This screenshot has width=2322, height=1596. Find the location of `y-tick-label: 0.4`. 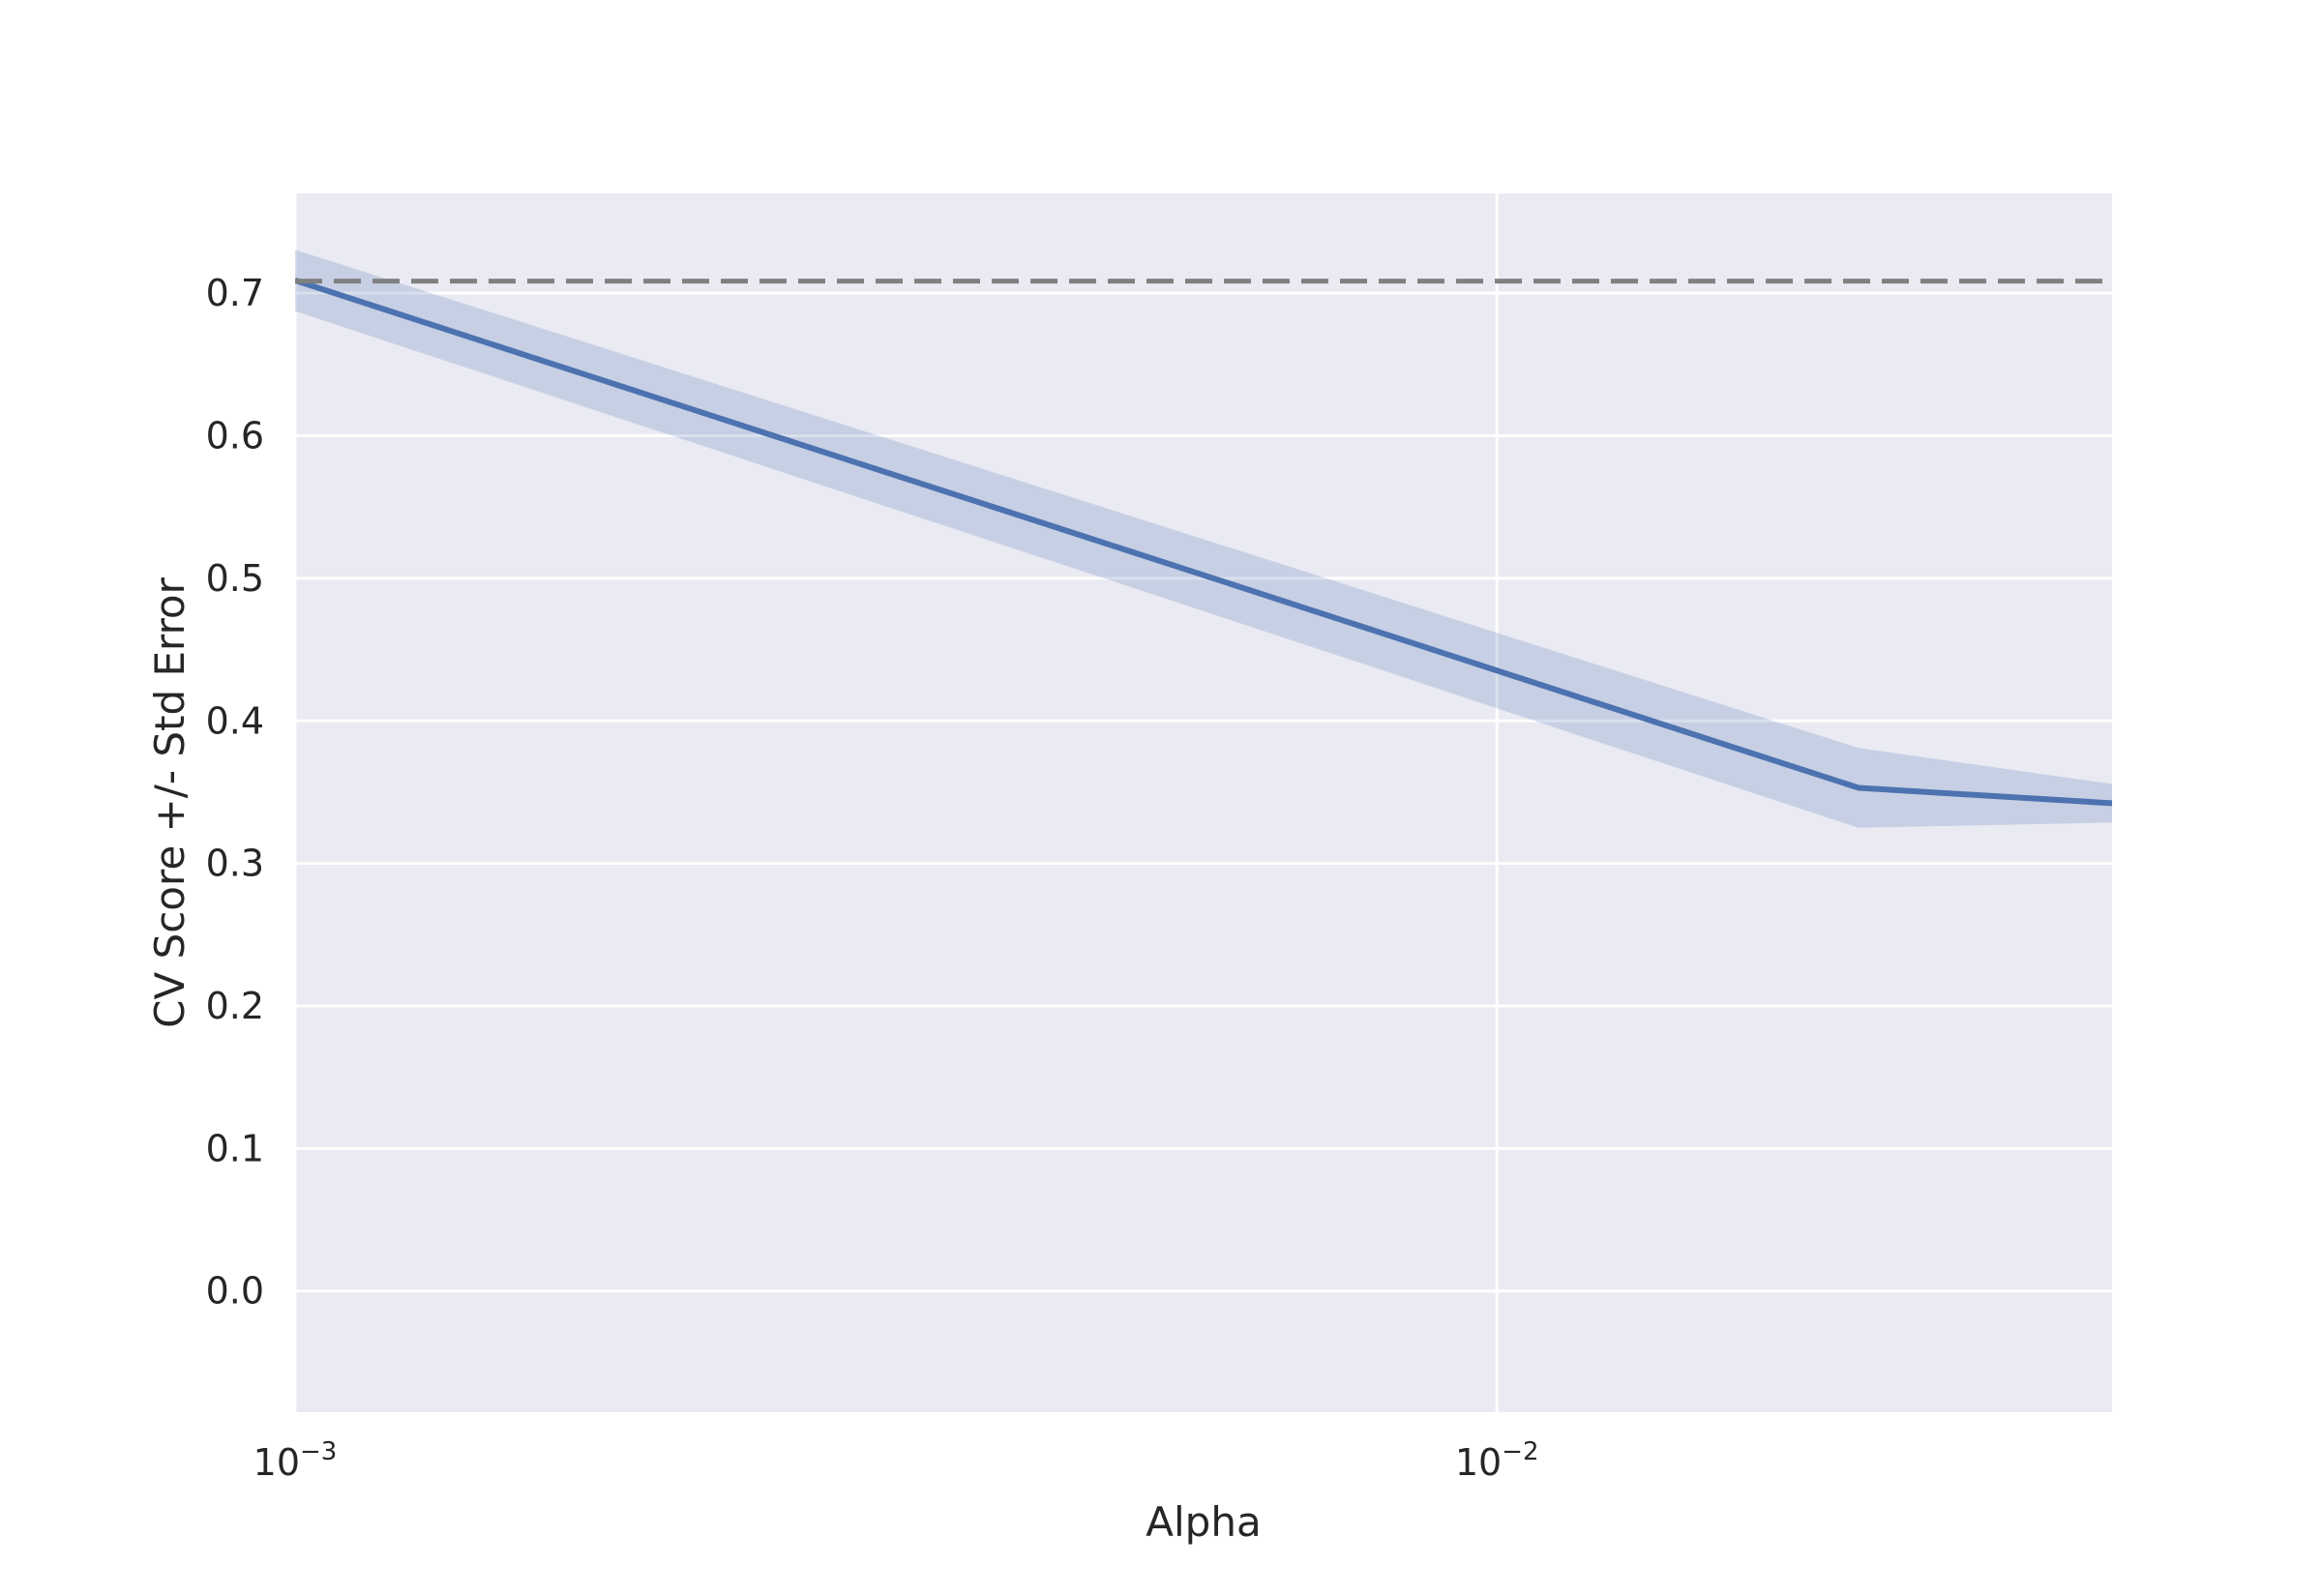

y-tick-label: 0.4 is located at coordinates (235, 720).